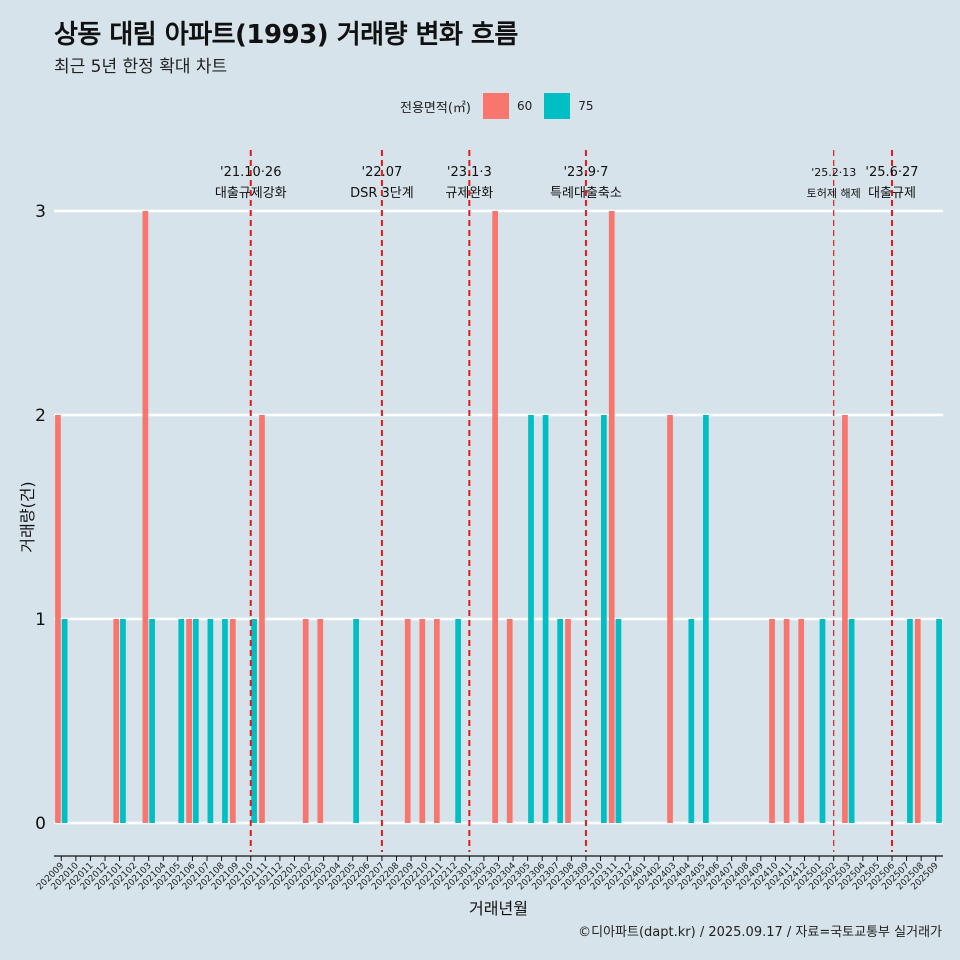 The width and height of the screenshot is (960, 960). I want to click on legend-item-60: 60, so click(507, 106).